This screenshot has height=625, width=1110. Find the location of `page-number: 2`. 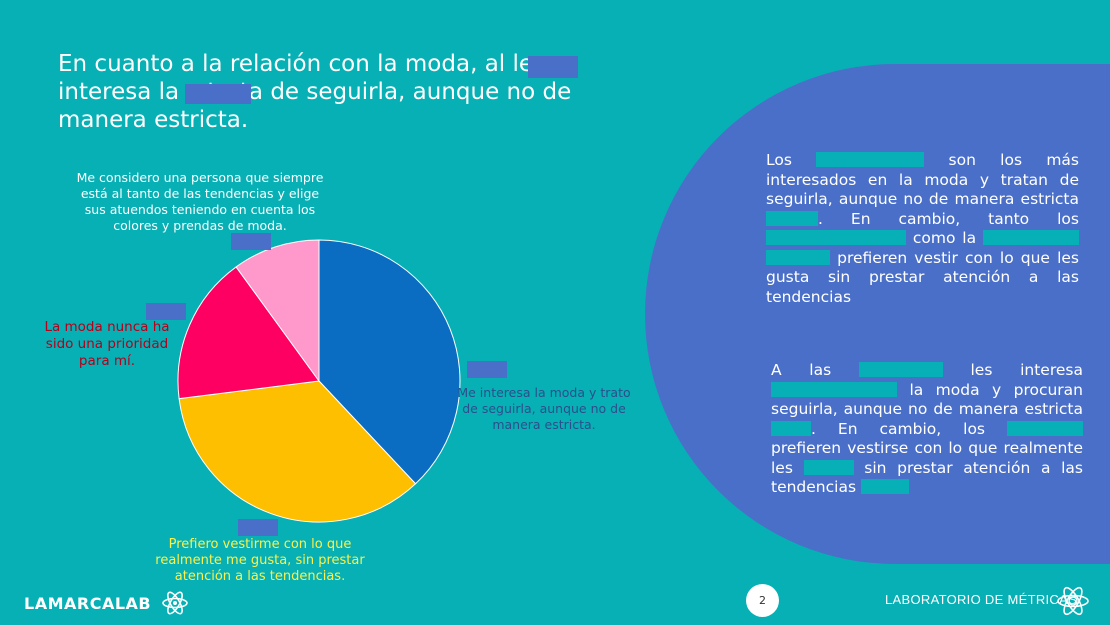

page-number: 2 is located at coordinates (762, 600).